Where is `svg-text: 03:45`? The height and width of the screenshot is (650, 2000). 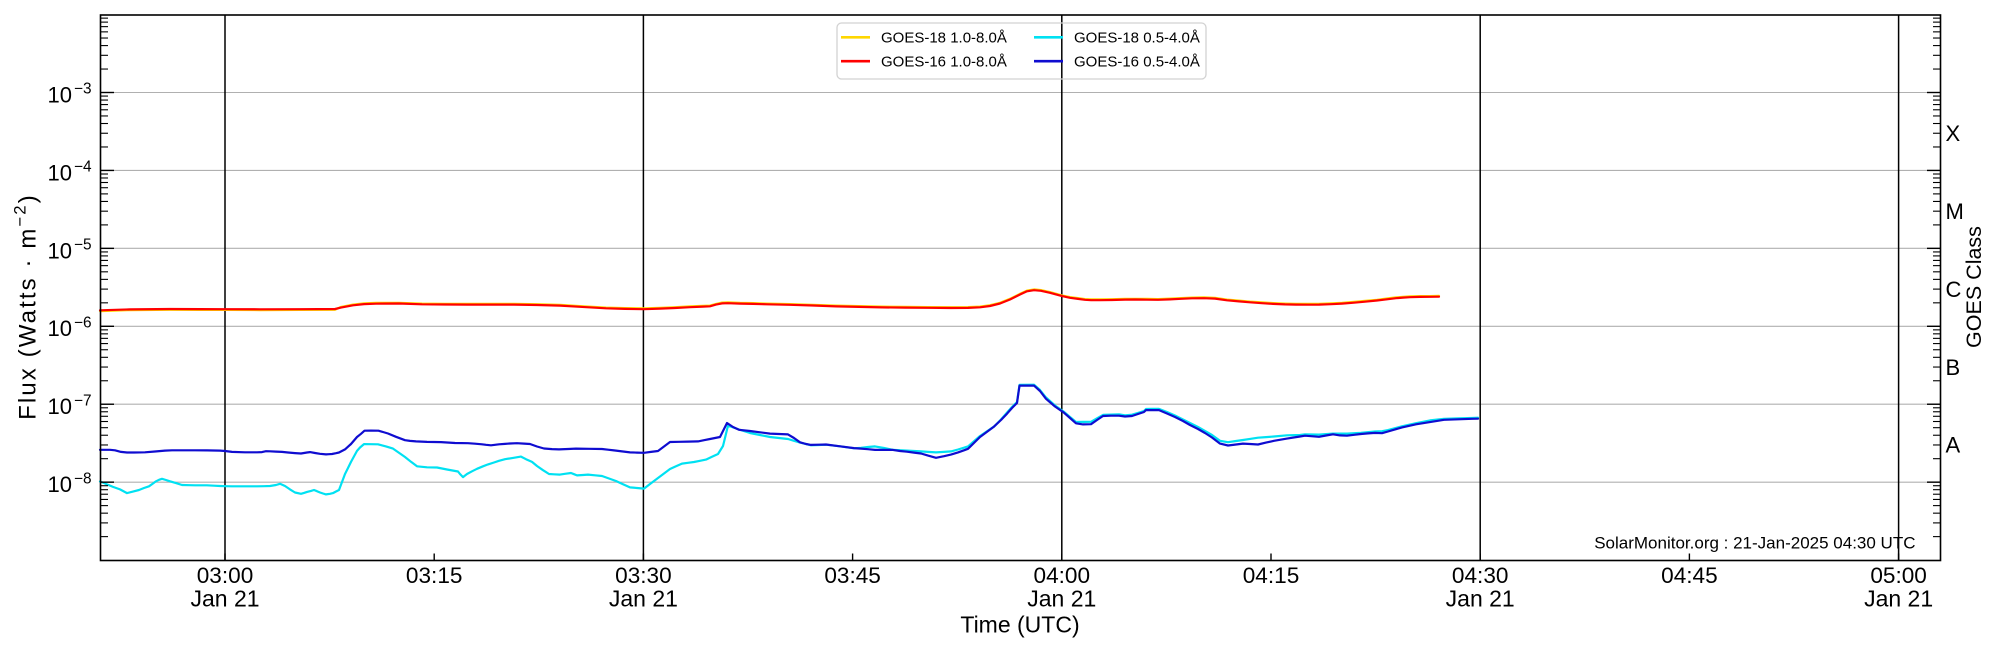 svg-text: 03:45 is located at coordinates (852, 575).